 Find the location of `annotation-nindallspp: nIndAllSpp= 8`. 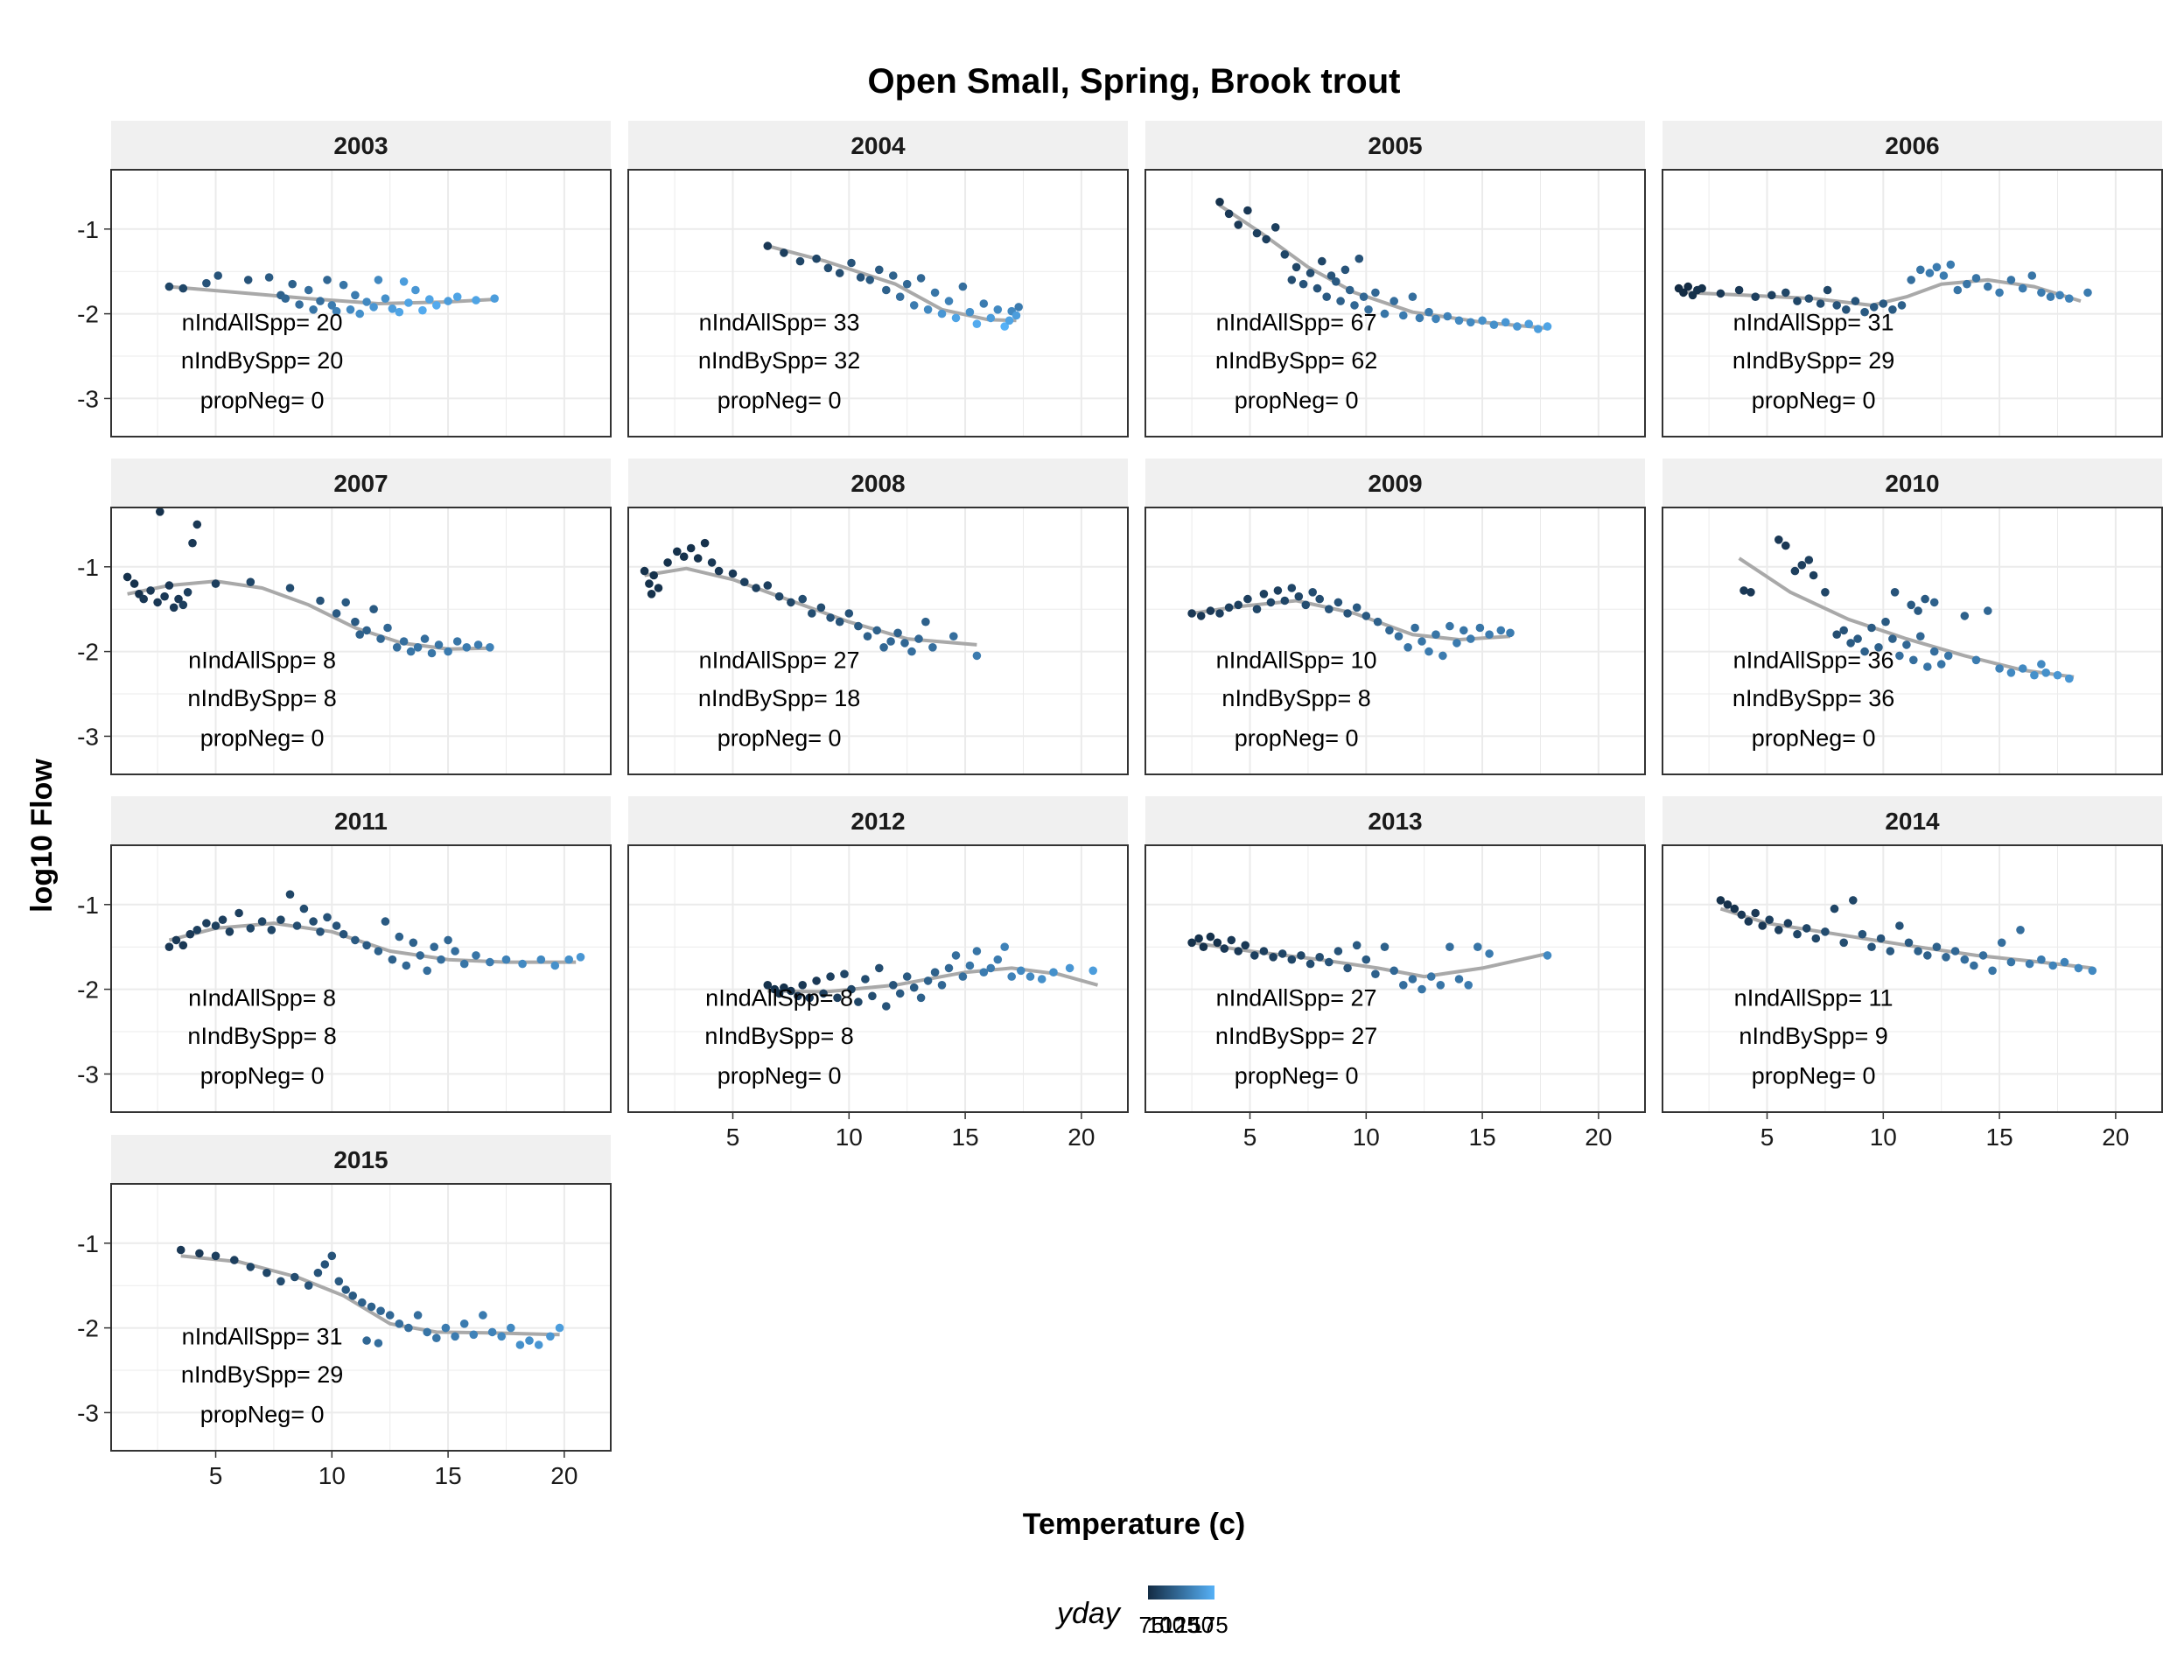

annotation-nindallspp: nIndAllSpp= 8 is located at coordinates (779, 997).